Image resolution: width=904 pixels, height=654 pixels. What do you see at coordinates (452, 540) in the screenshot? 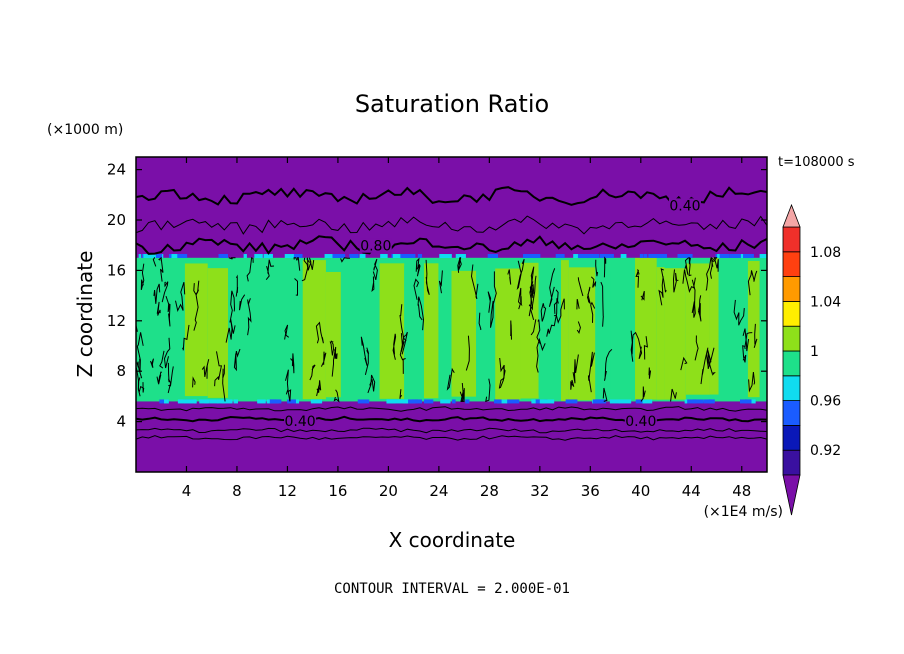
I see `x-axis-label: X coordinate` at bounding box center [452, 540].